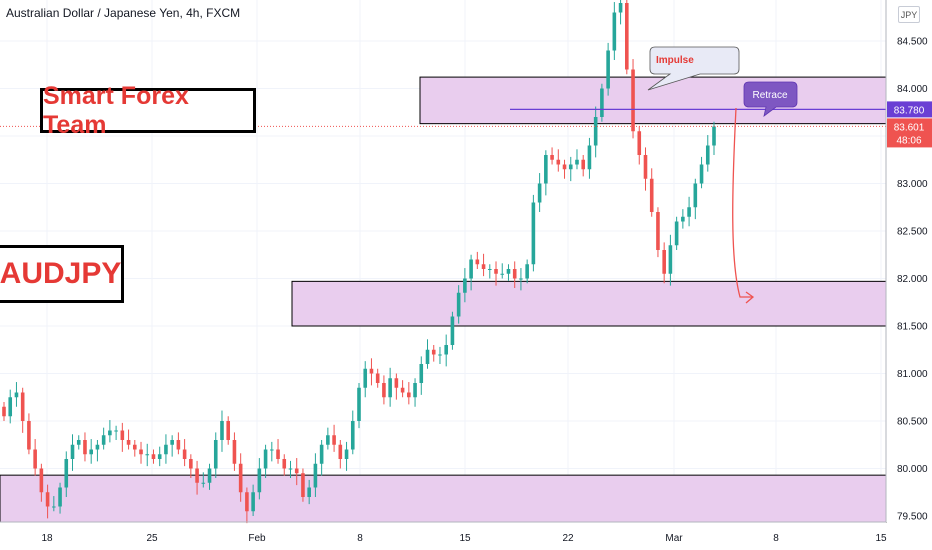  What do you see at coordinates (908, 140) in the screenshot?
I see `countdown-text: 48:06` at bounding box center [908, 140].